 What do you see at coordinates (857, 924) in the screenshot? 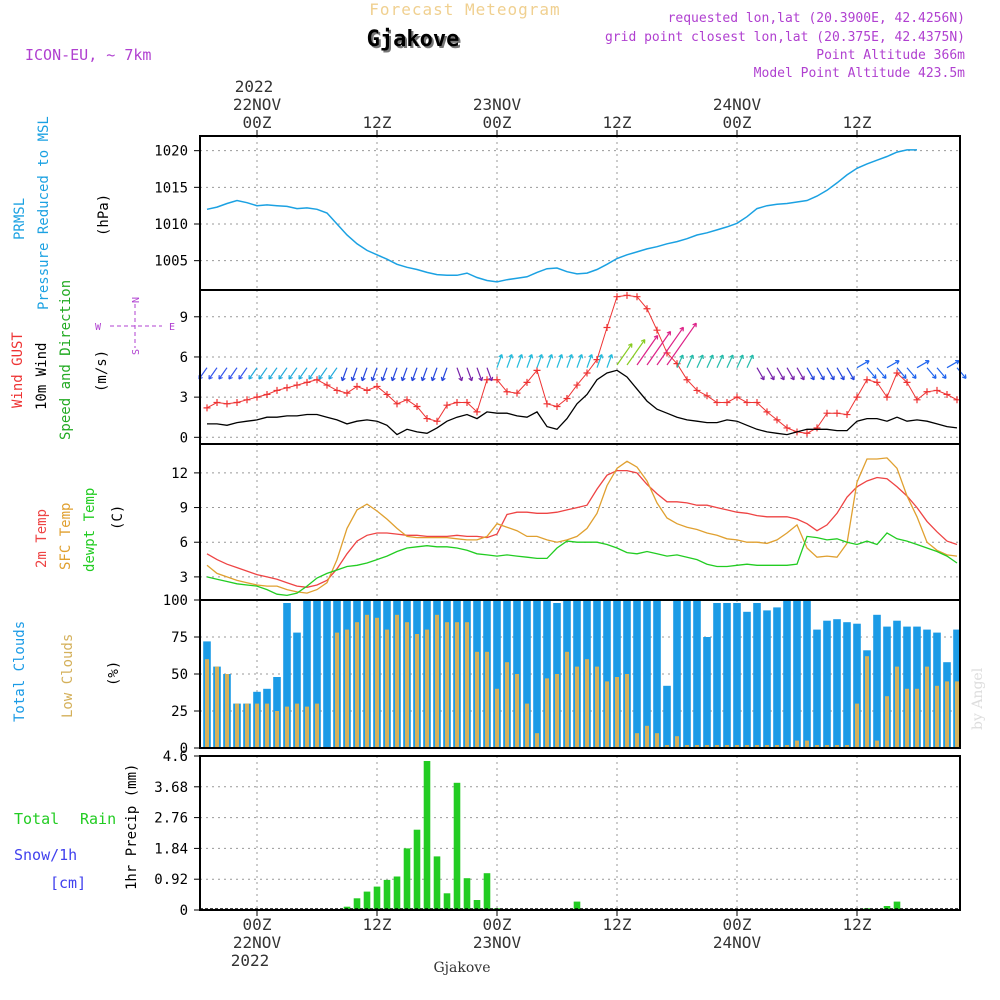
I see `bottom-time-label: 12Z` at bounding box center [857, 924].